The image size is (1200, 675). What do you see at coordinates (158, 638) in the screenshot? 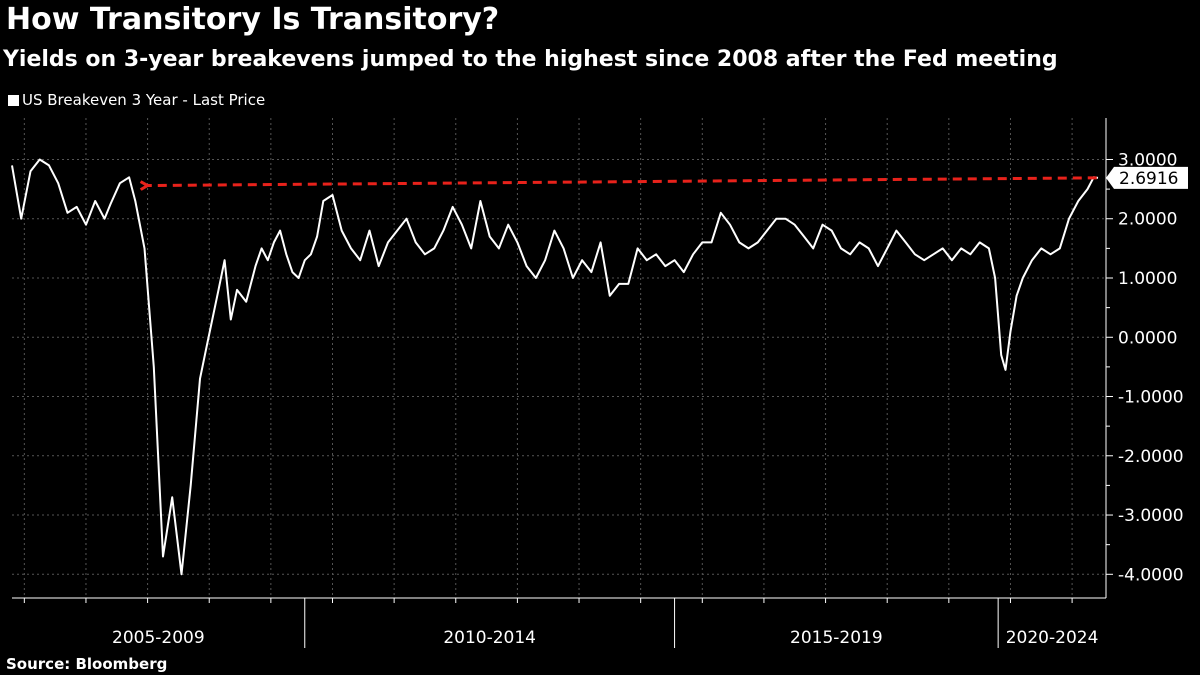
I see `x-group-label: 2005-2009` at bounding box center [158, 638].